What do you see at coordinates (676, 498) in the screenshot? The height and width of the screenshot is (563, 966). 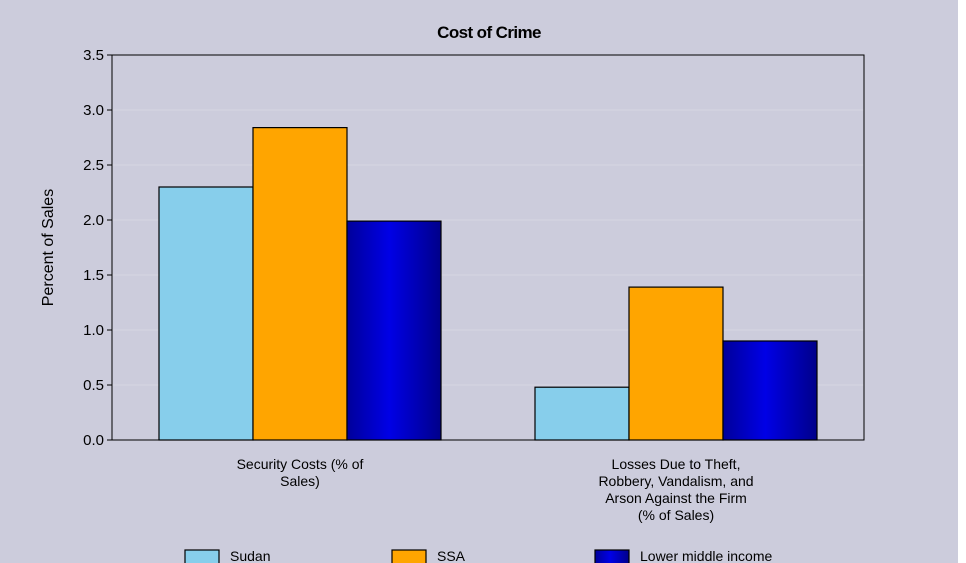 I see `x-category-label: Arson Against the Firm` at bounding box center [676, 498].